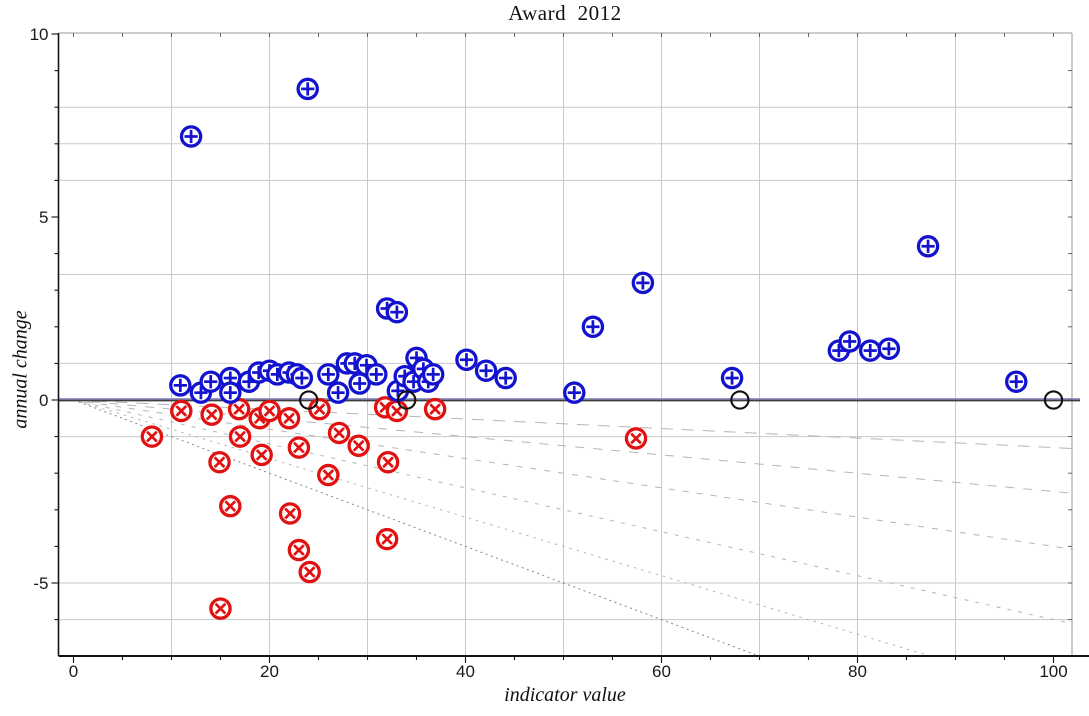  Describe the element at coordinates (1053, 671) in the screenshot. I see `x-tick-label: 100` at that location.